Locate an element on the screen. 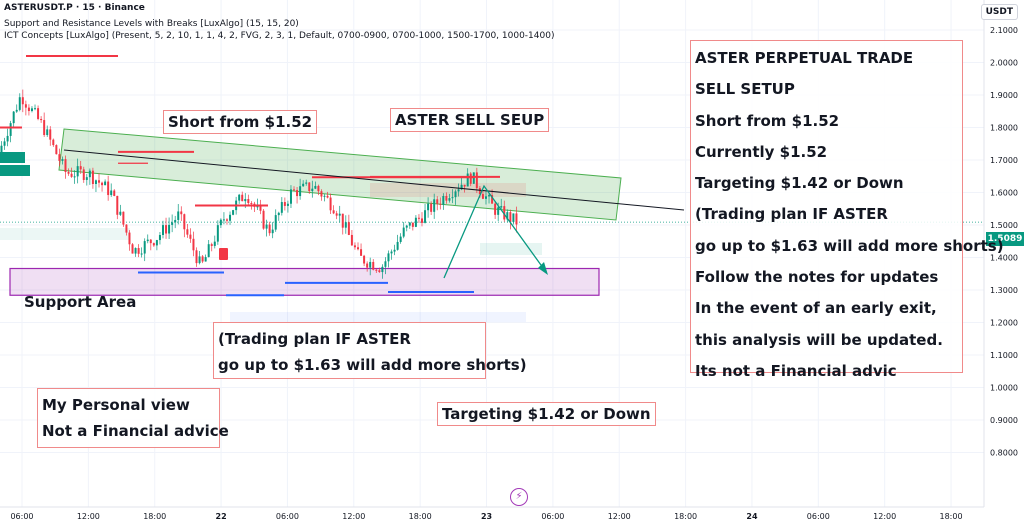 This screenshot has width=1024, height=525. note-support-area: Support Area is located at coordinates (80, 302).